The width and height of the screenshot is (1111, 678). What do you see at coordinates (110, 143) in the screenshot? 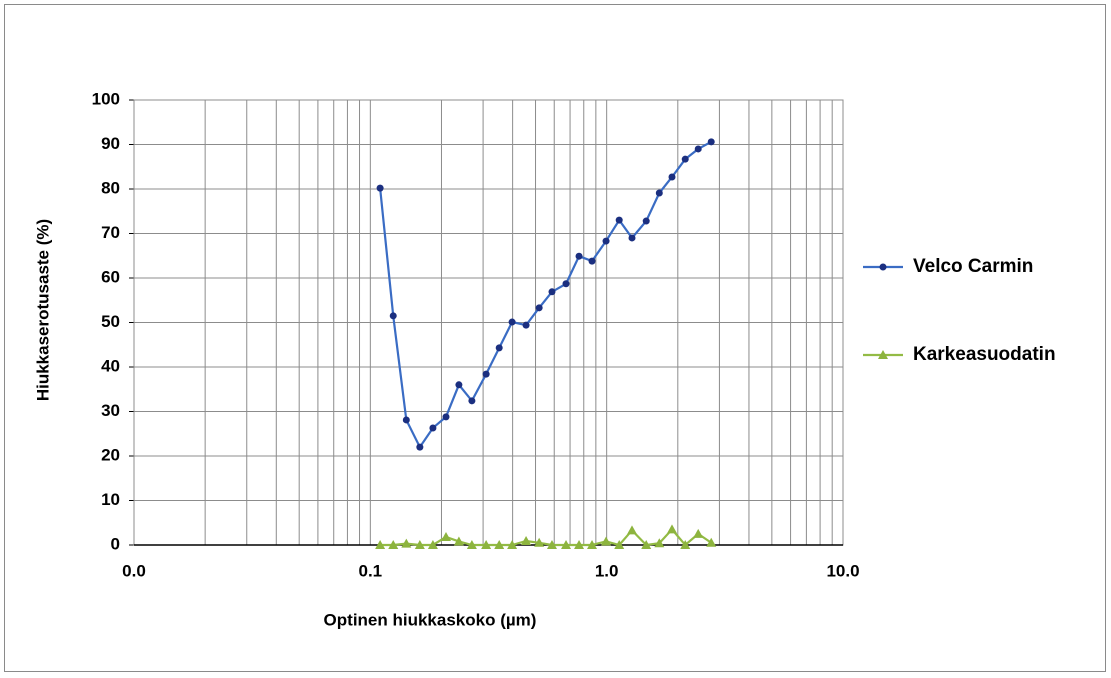
I see `y-tick-label: 90` at bounding box center [110, 143].